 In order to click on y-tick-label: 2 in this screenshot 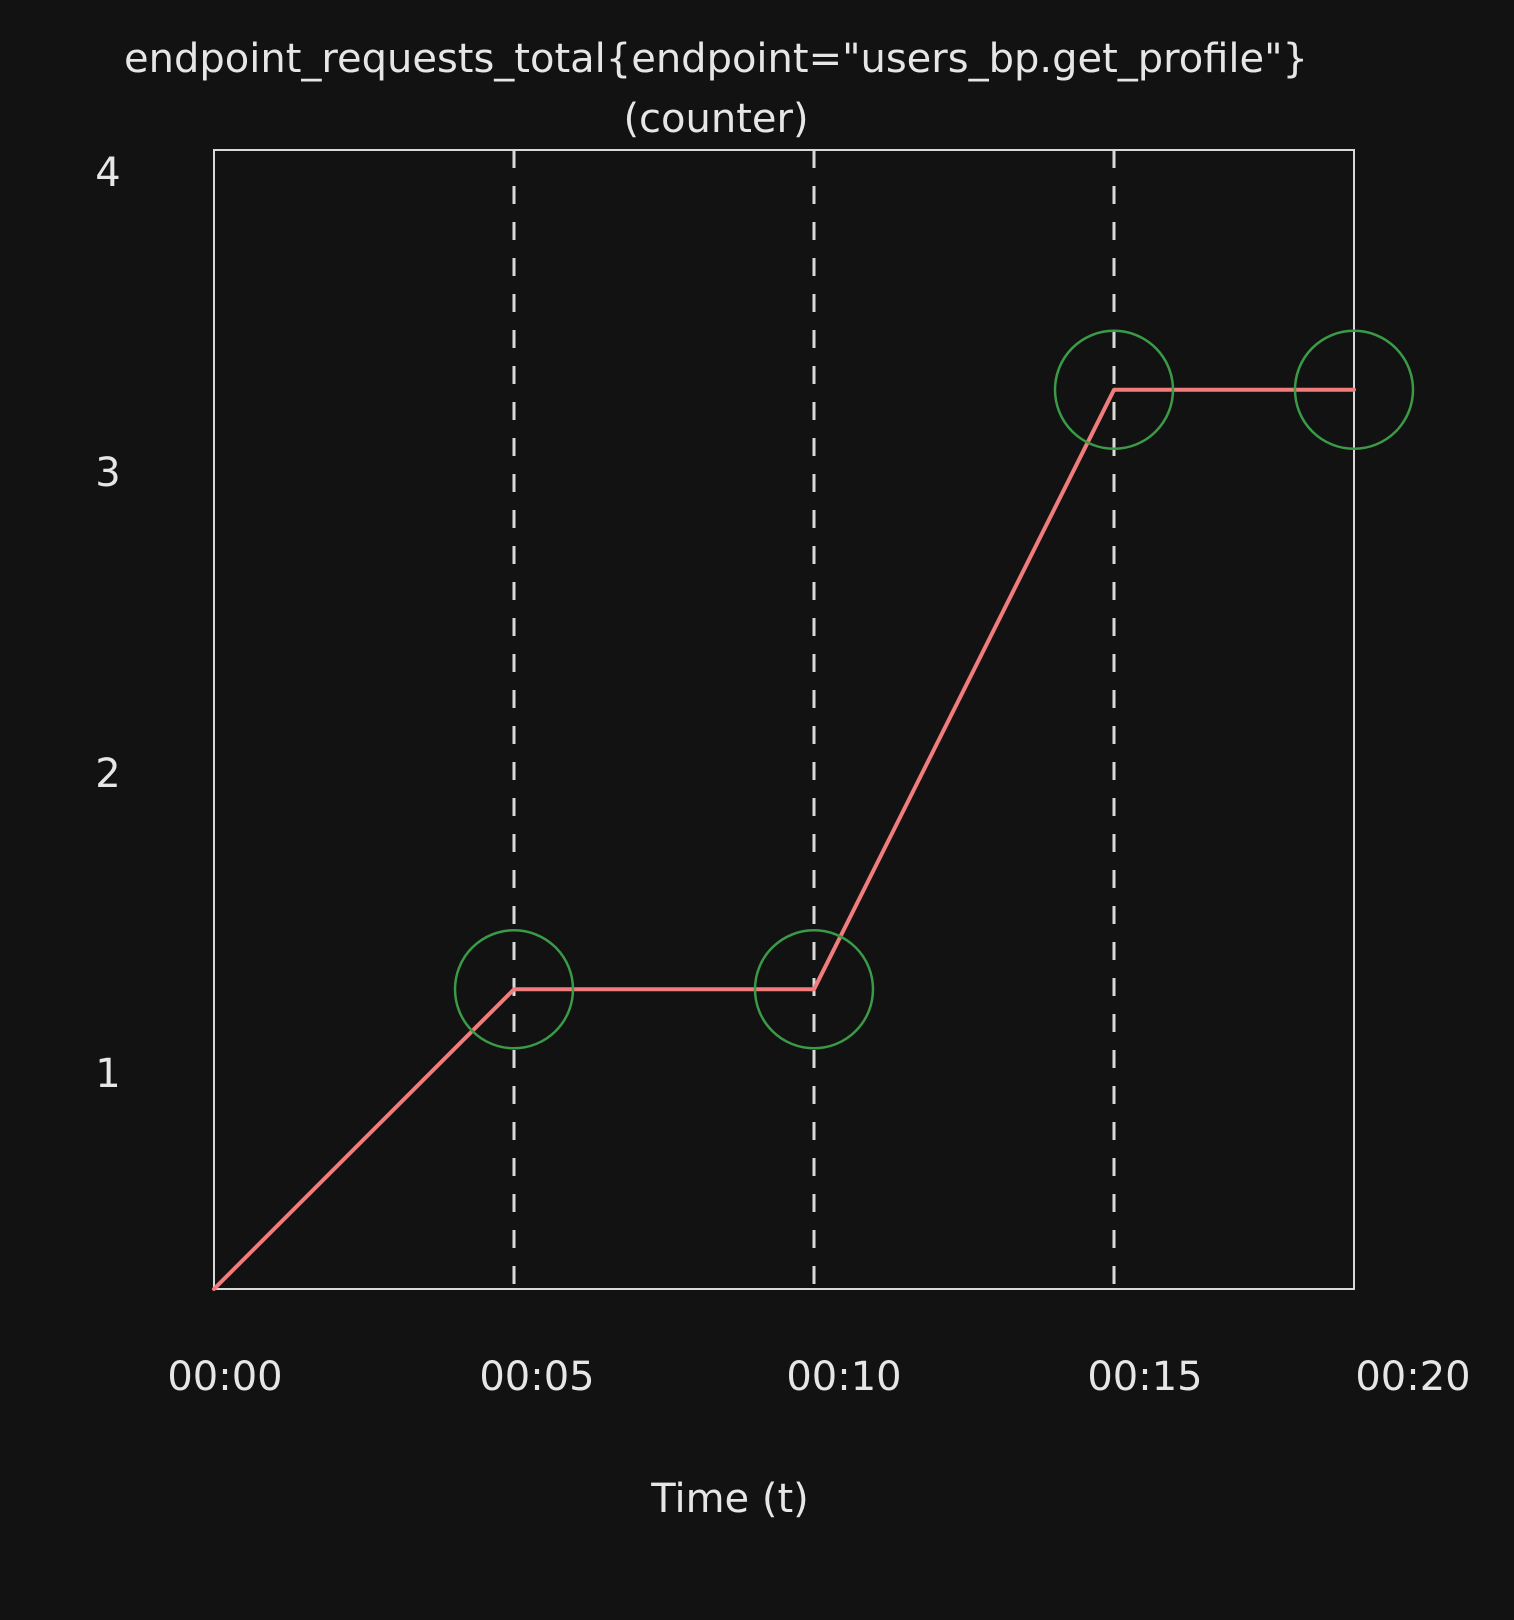, I will do `click(107, 774)`.